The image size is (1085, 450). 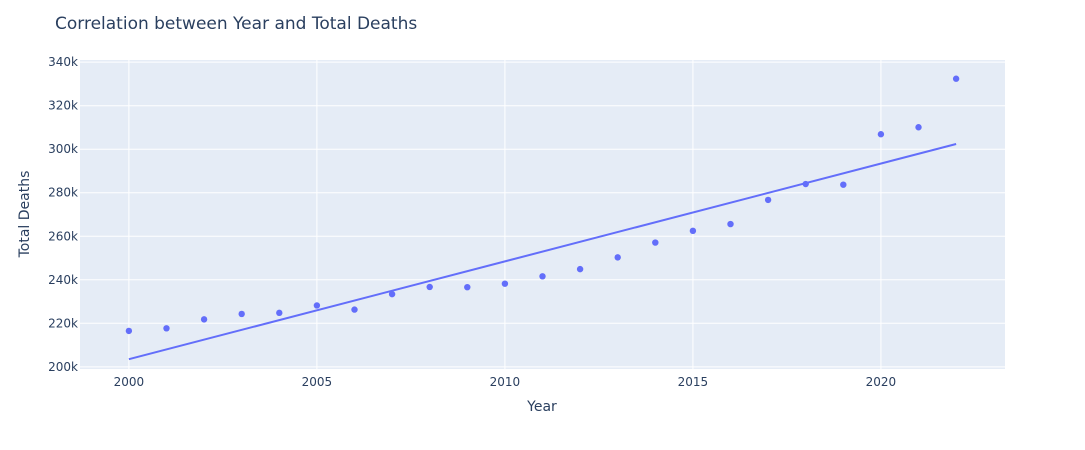 What do you see at coordinates (25, 215) in the screenshot?
I see `y-axis-title: Total Deaths` at bounding box center [25, 215].